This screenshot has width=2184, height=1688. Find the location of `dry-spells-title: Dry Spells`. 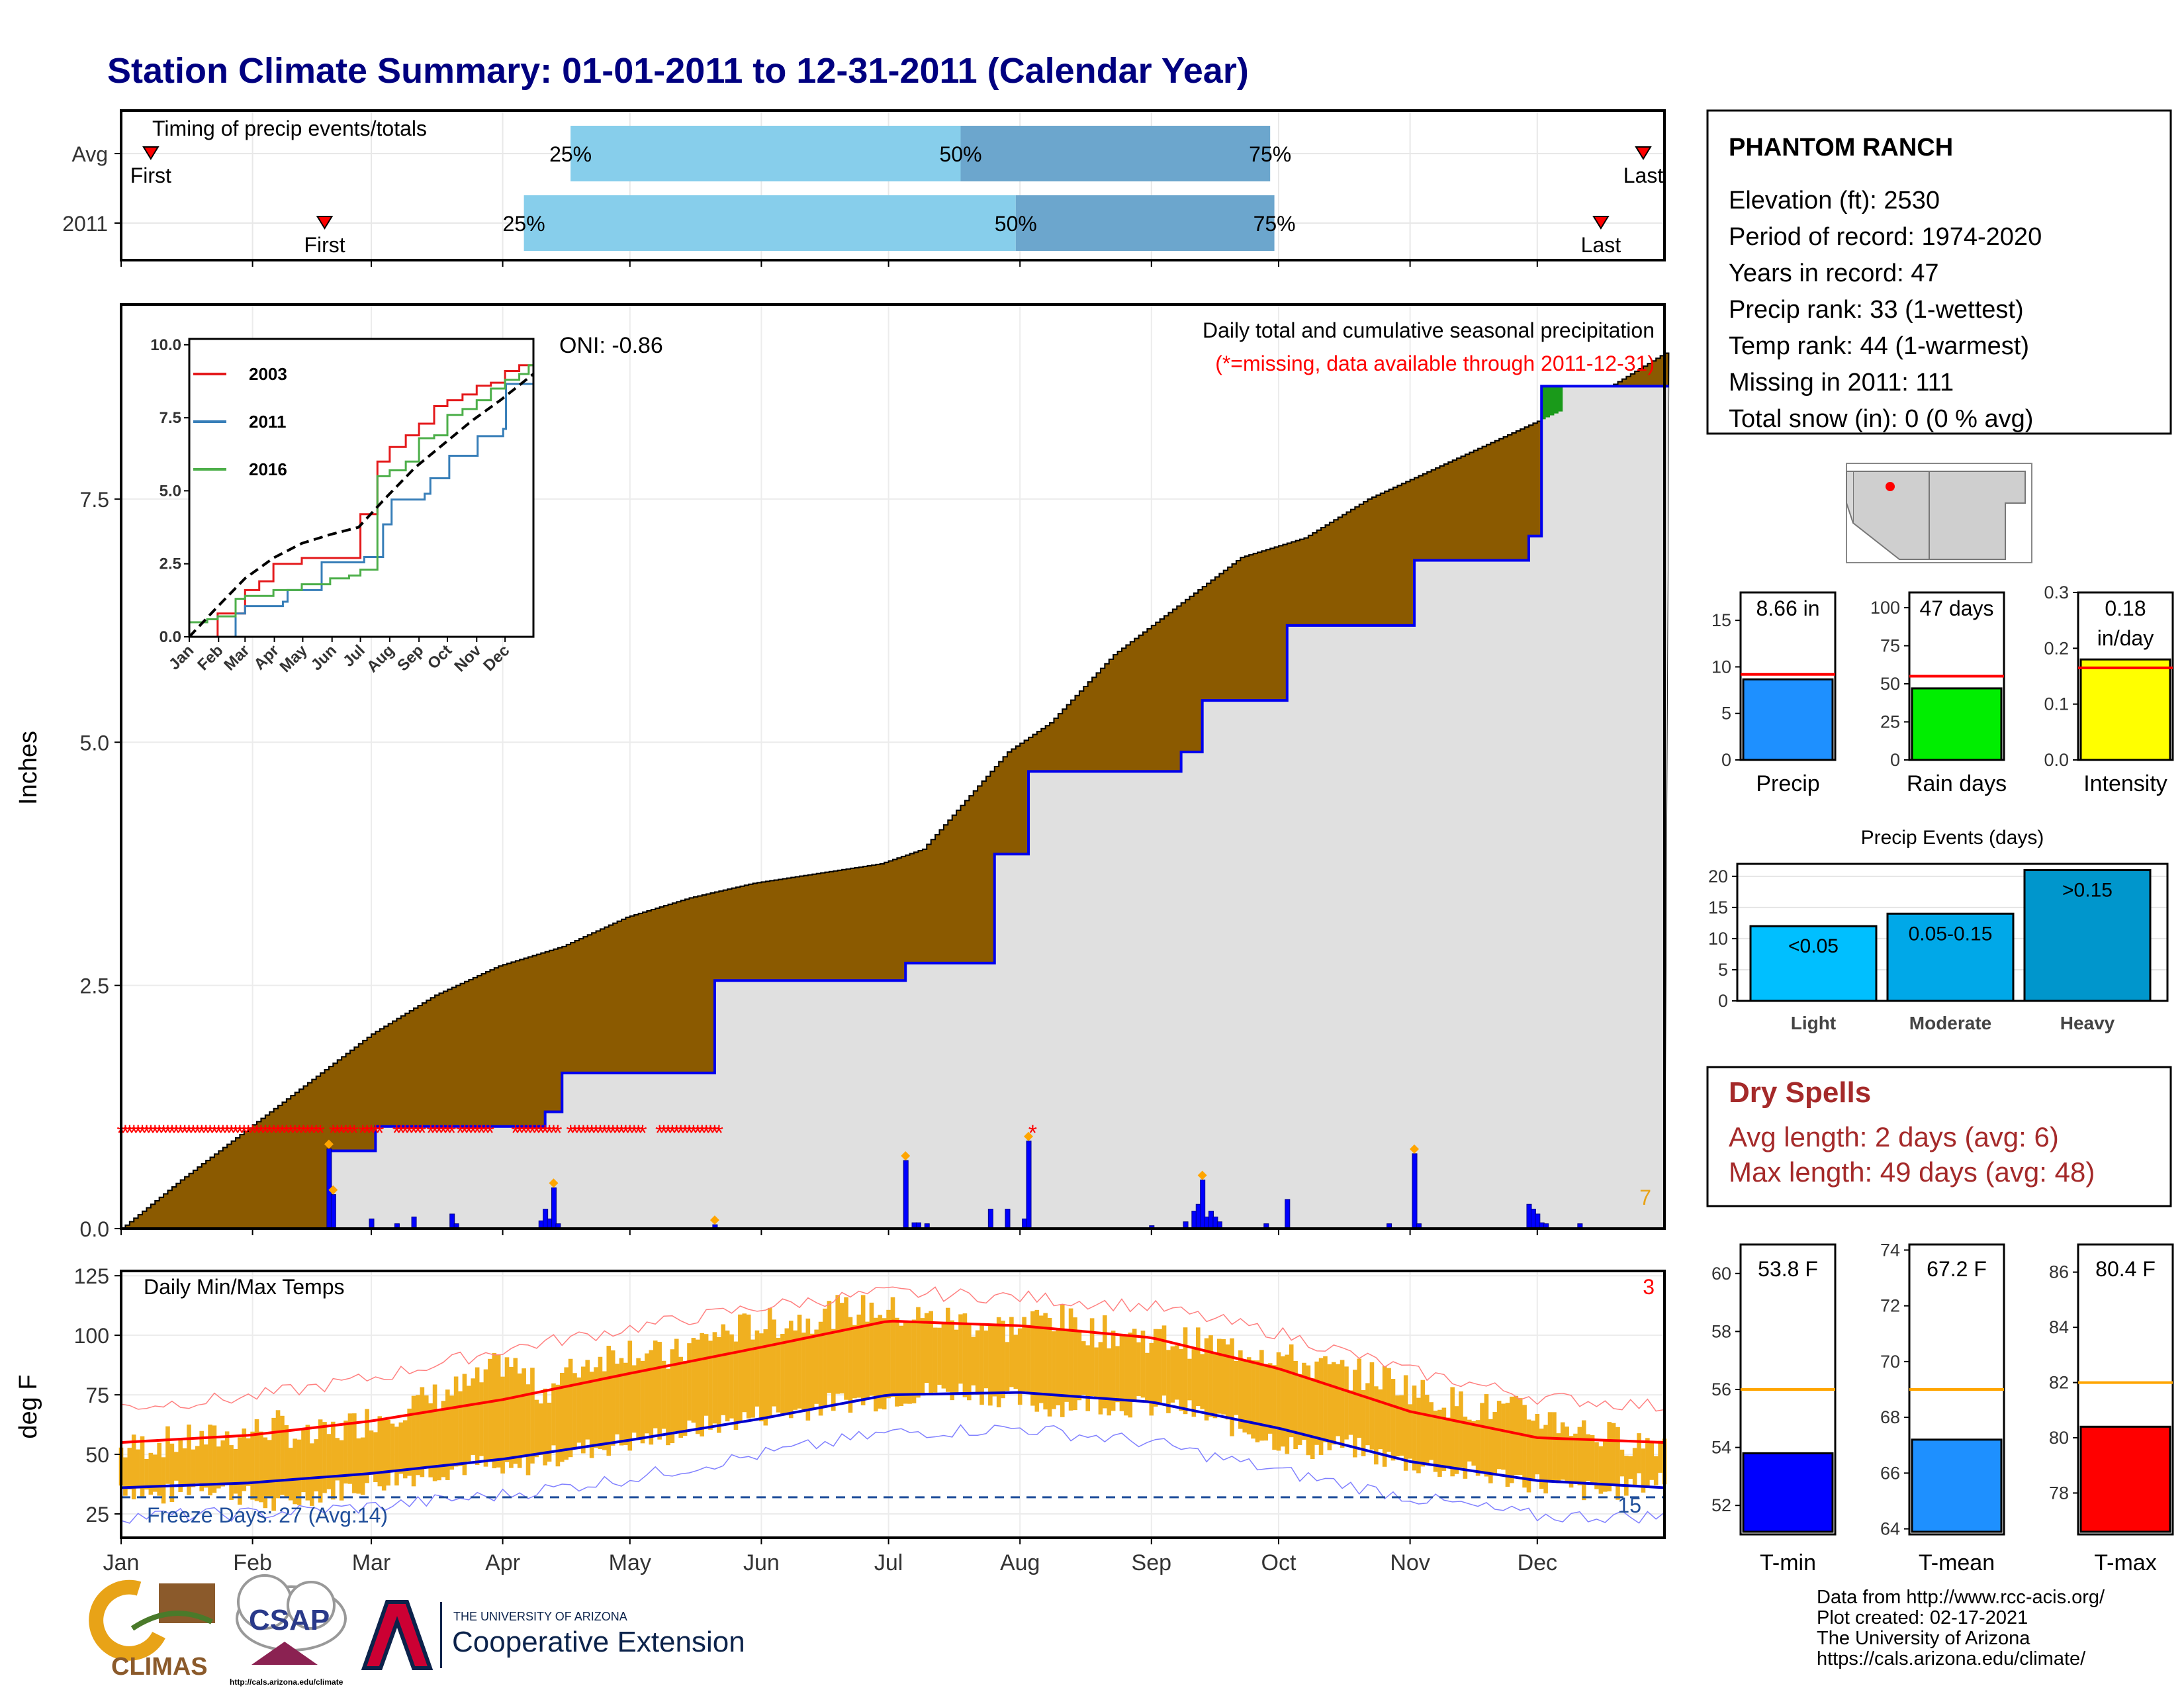

dry-spells-title: Dry Spells is located at coordinates (1800, 1092).